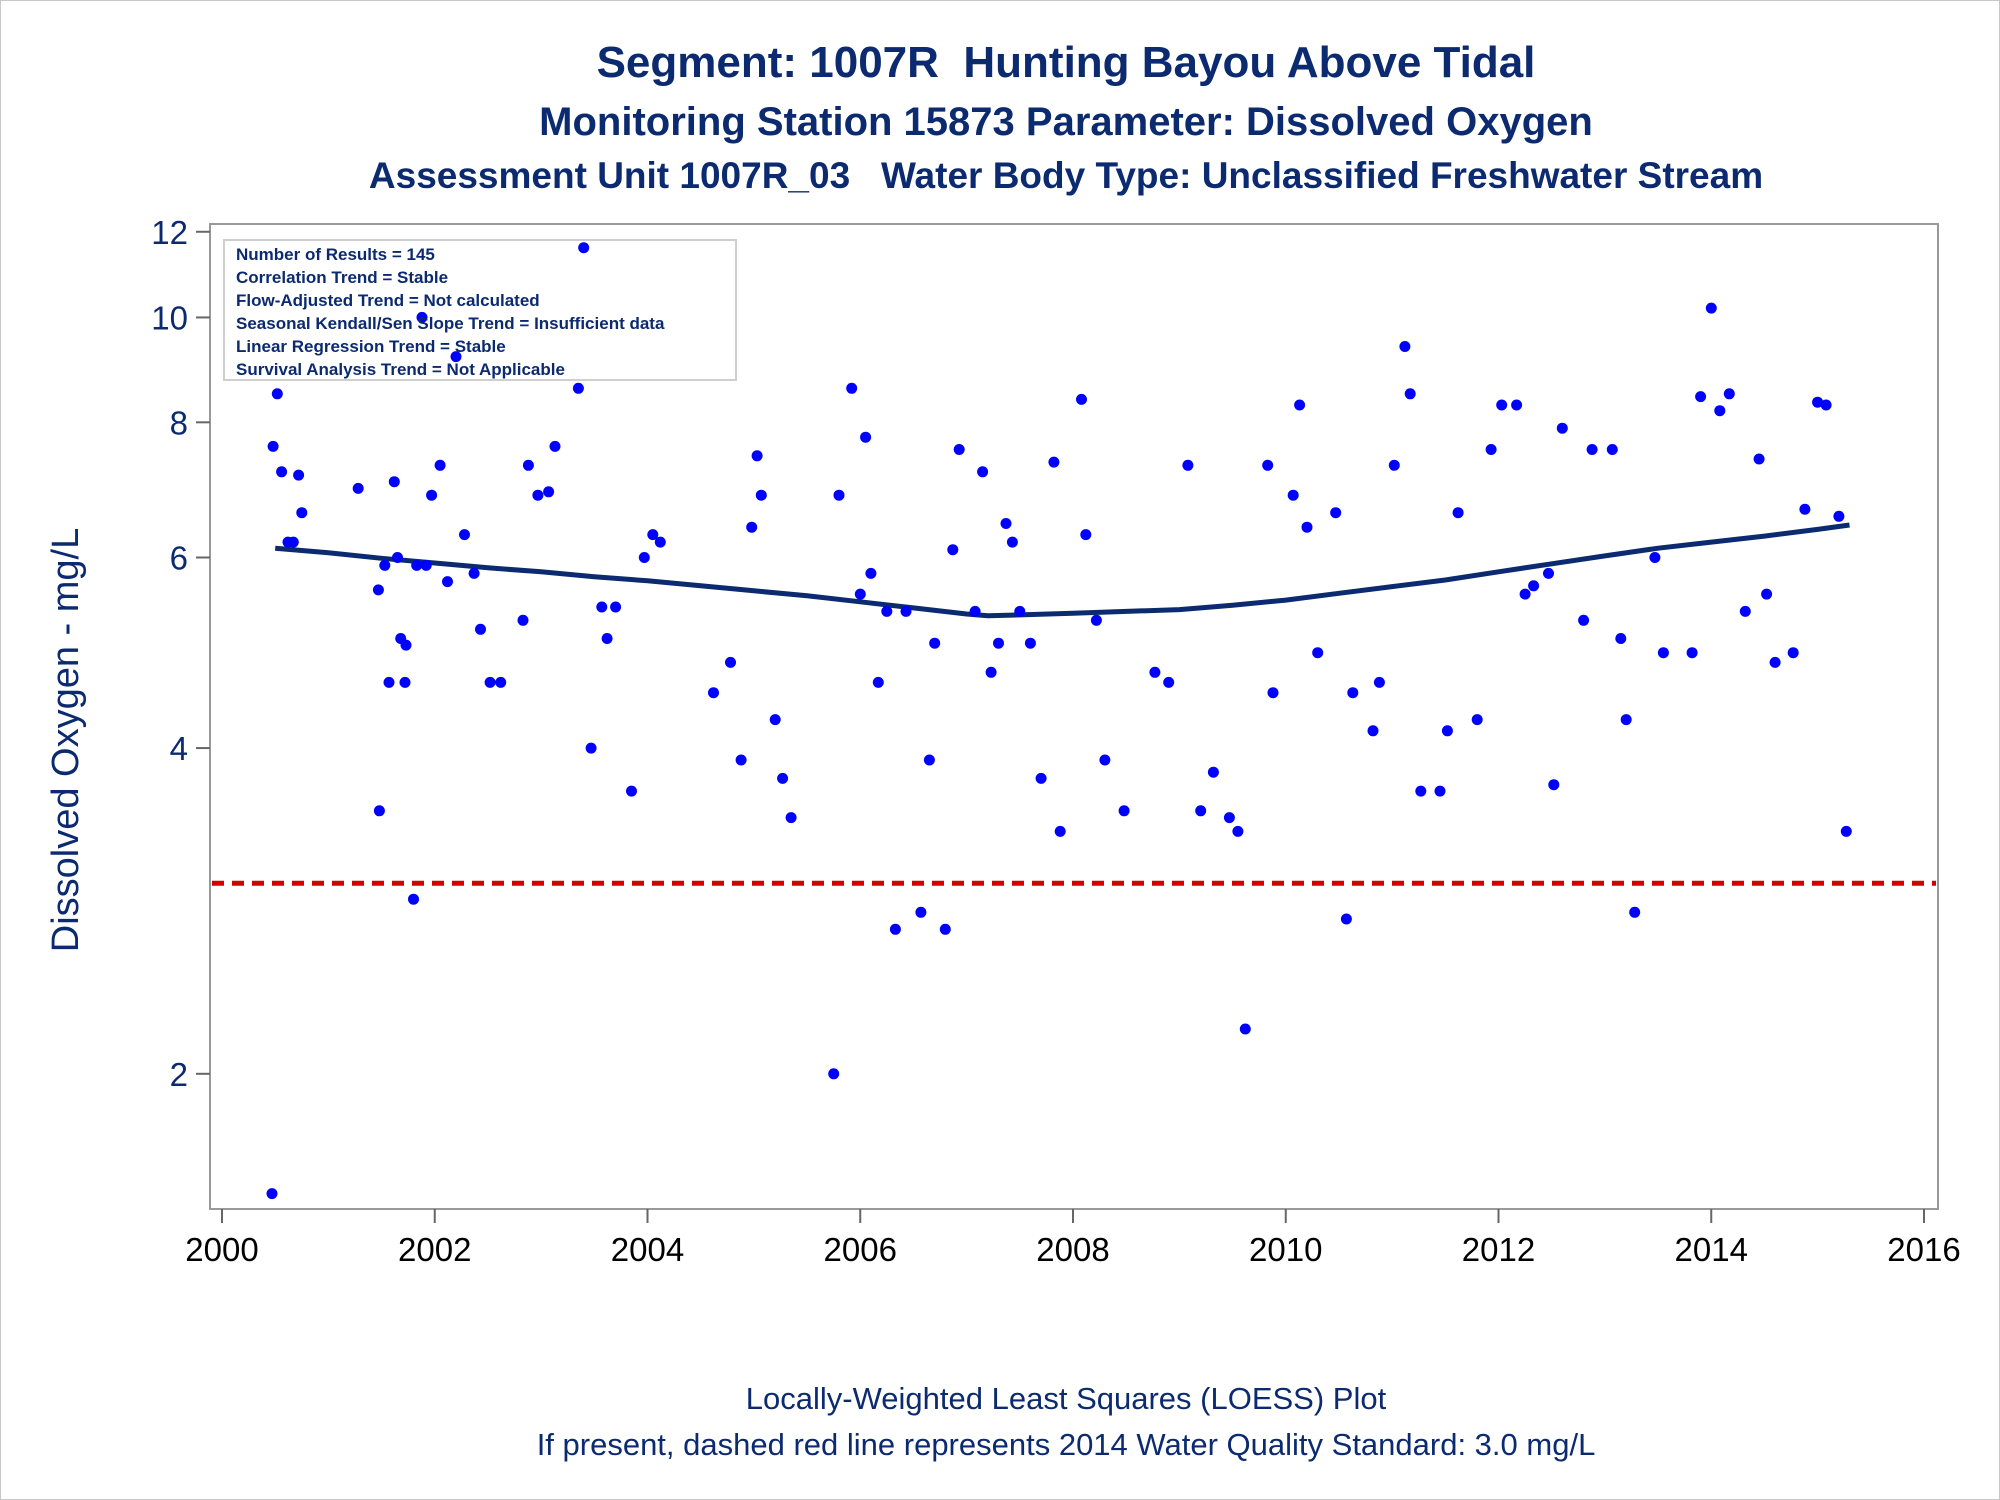 This screenshot has height=1500, width=2000. I want to click on y-tick-label: 8, so click(179, 422).